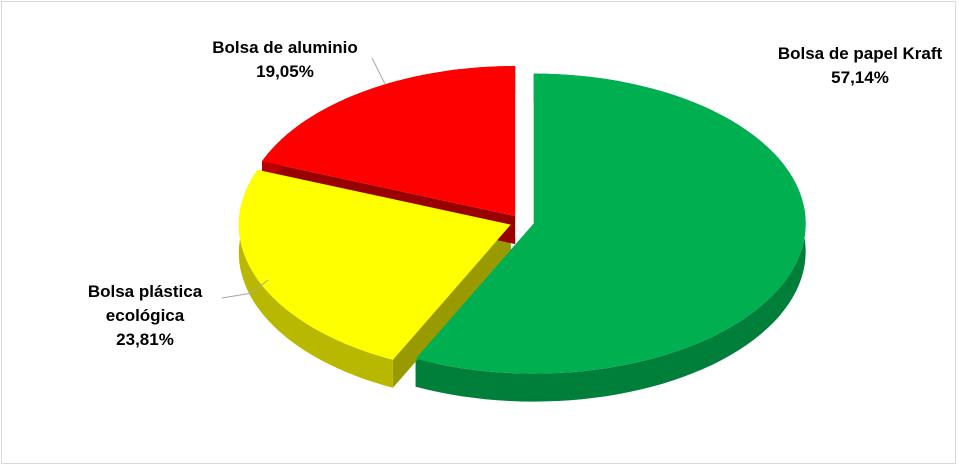 The image size is (959, 466). What do you see at coordinates (285, 71) in the screenshot?
I see `value-label: 19,05%` at bounding box center [285, 71].